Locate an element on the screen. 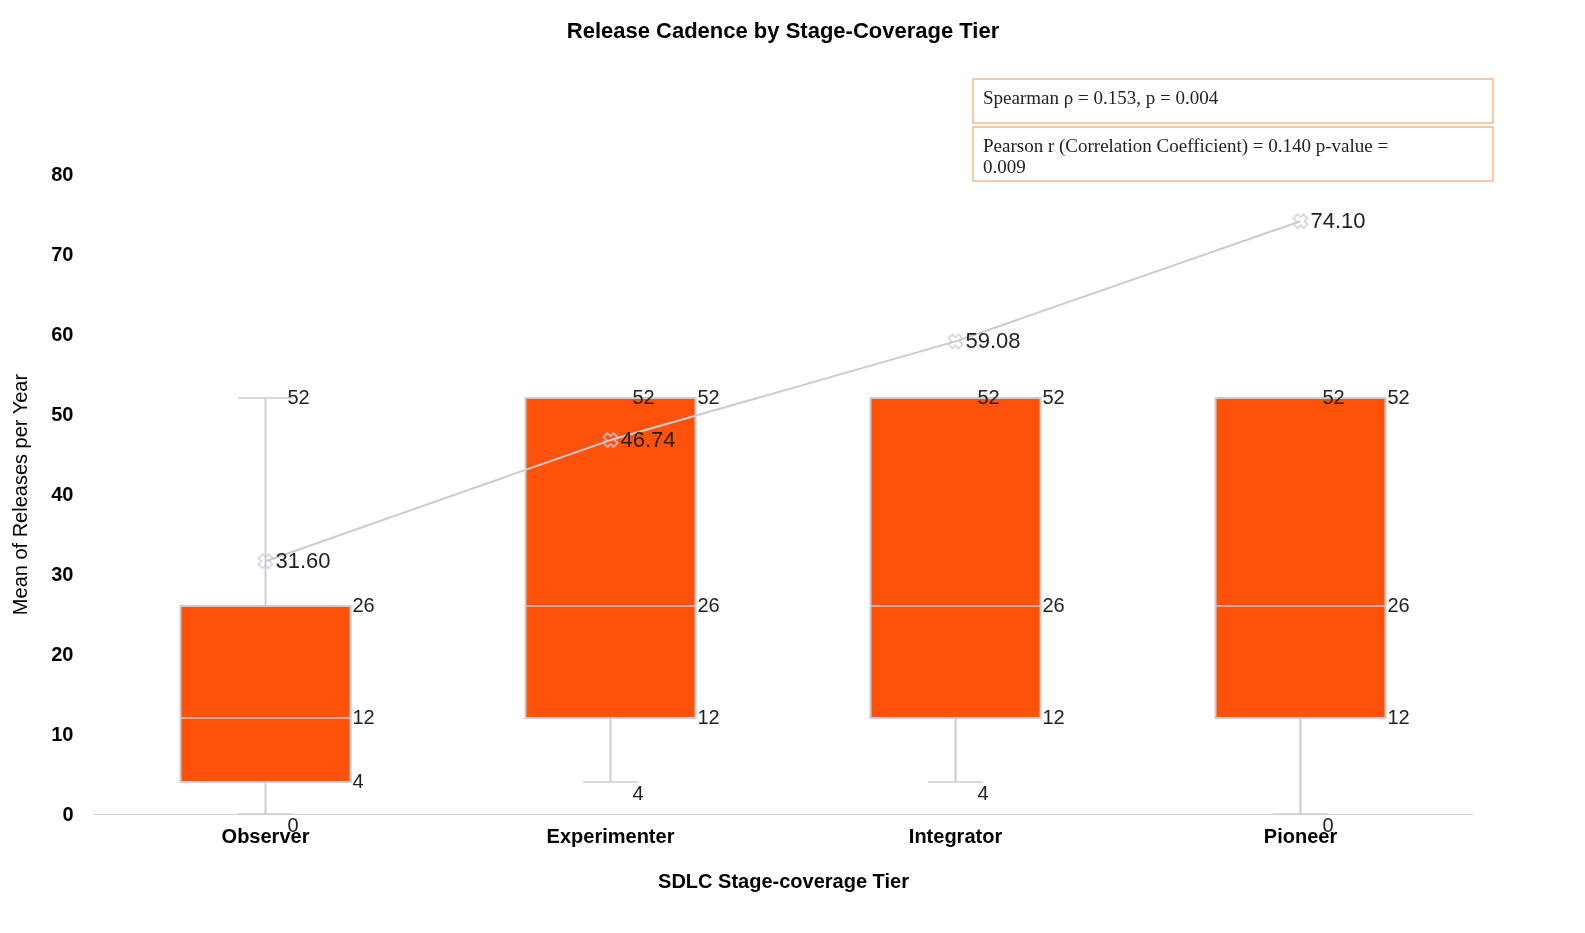 The width and height of the screenshot is (1585, 933). data-label: 31.60 is located at coordinates (303, 561).